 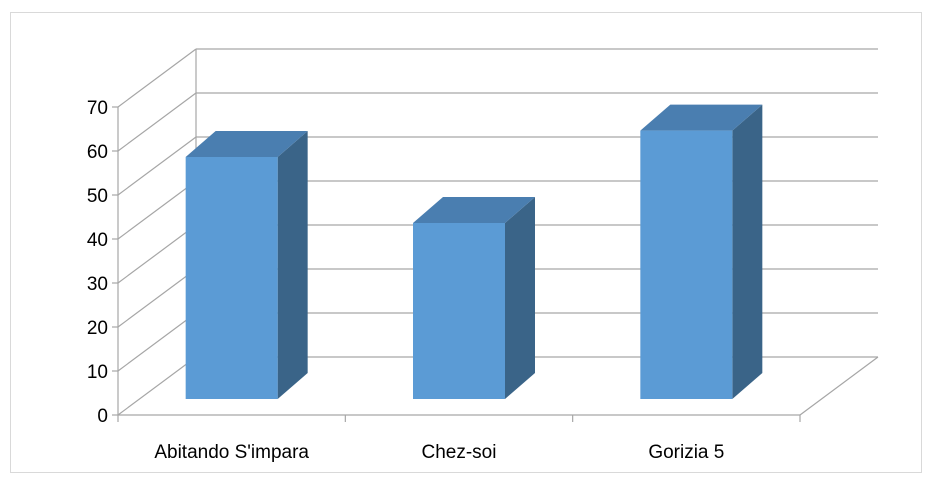 What do you see at coordinates (97, 108) in the screenshot?
I see `y-tick-label: 70` at bounding box center [97, 108].